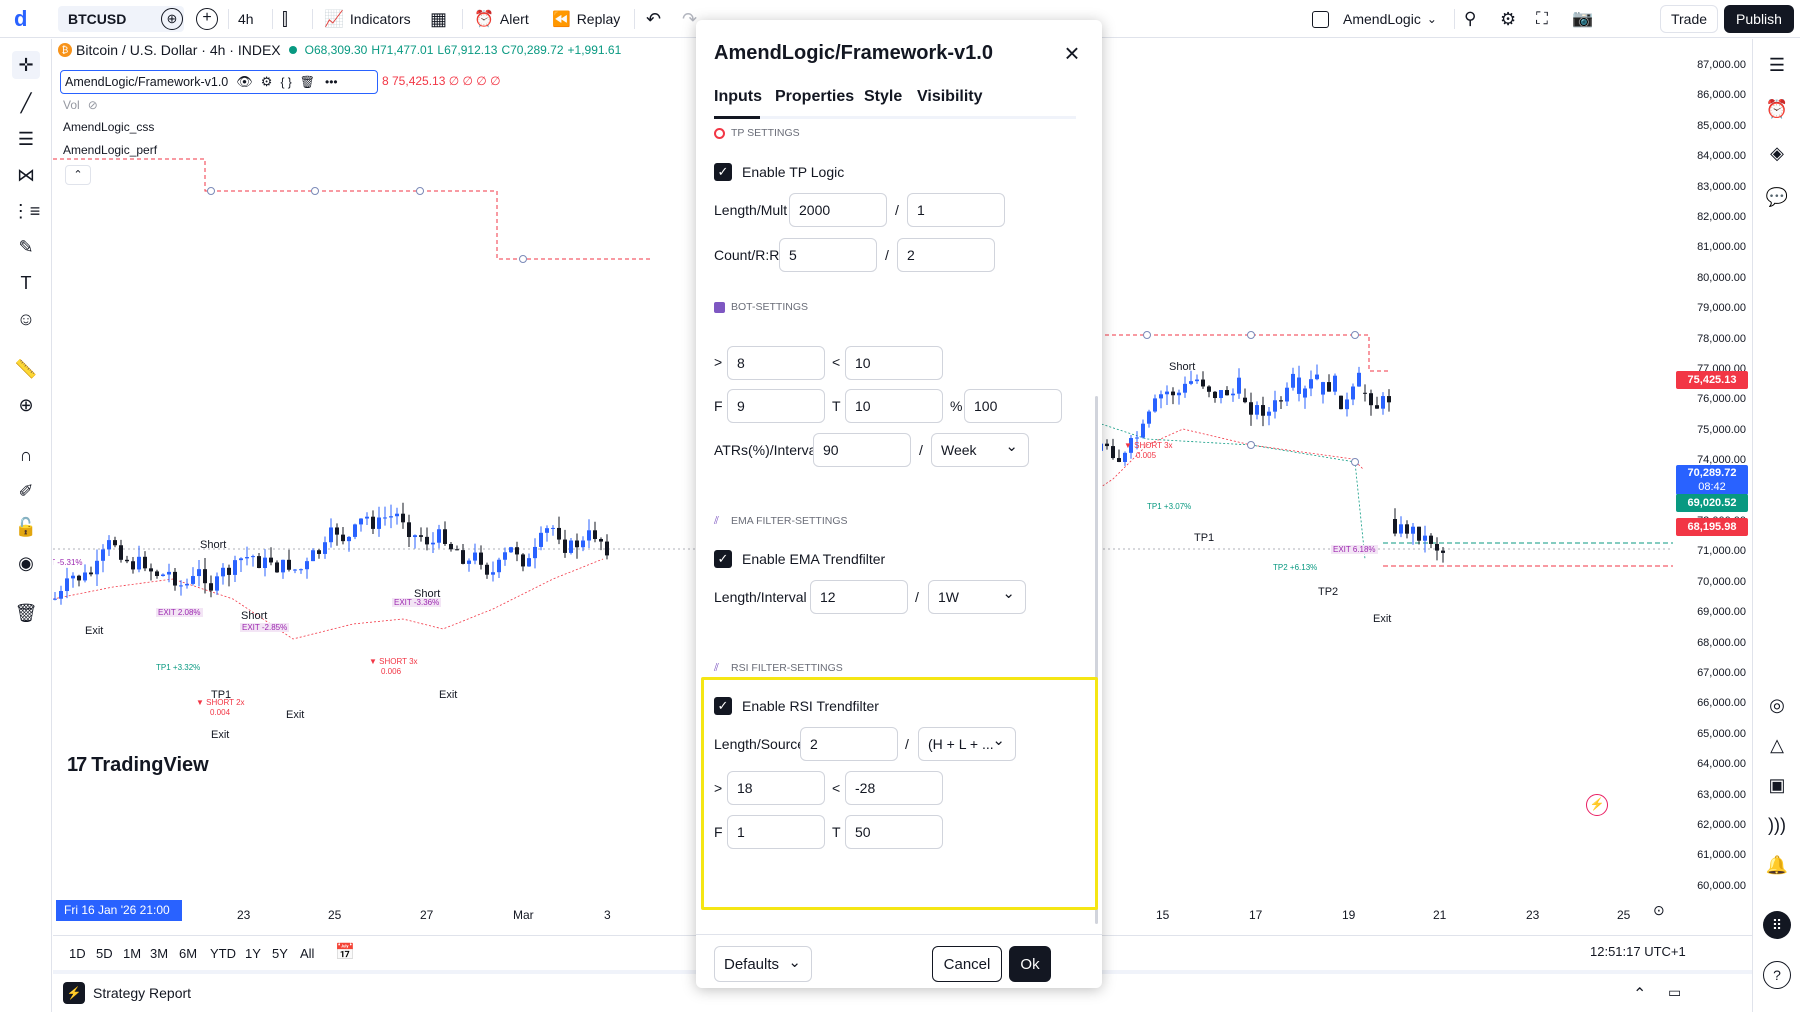 The image size is (1800, 1012). What do you see at coordinates (815, 96) in the screenshot?
I see `tab-properties: Properties` at bounding box center [815, 96].